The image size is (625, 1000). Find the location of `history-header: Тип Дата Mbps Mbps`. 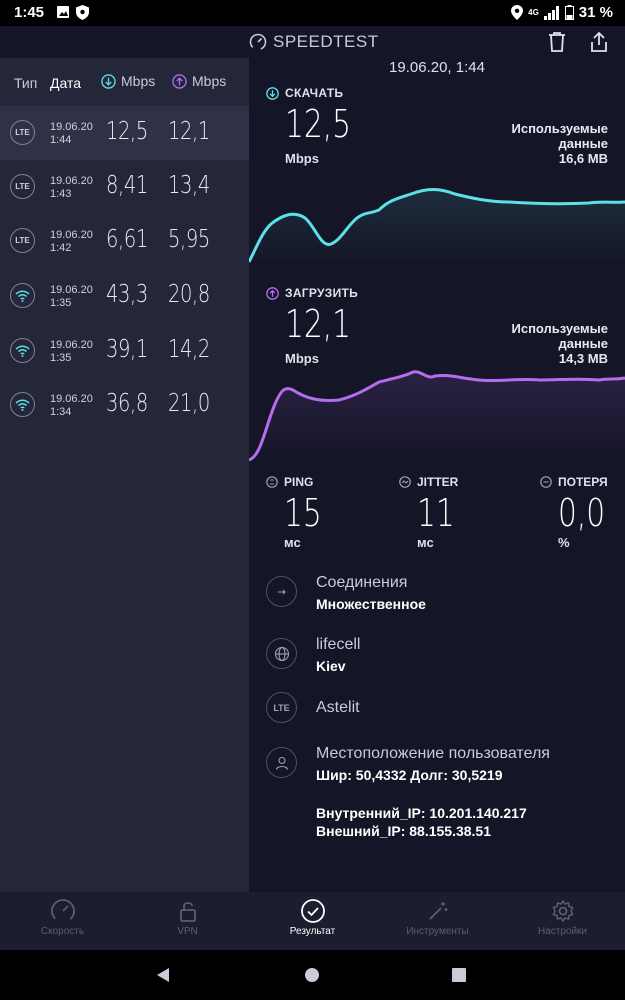

history-header: Тип Дата Mbps Mbps is located at coordinates (124, 82).